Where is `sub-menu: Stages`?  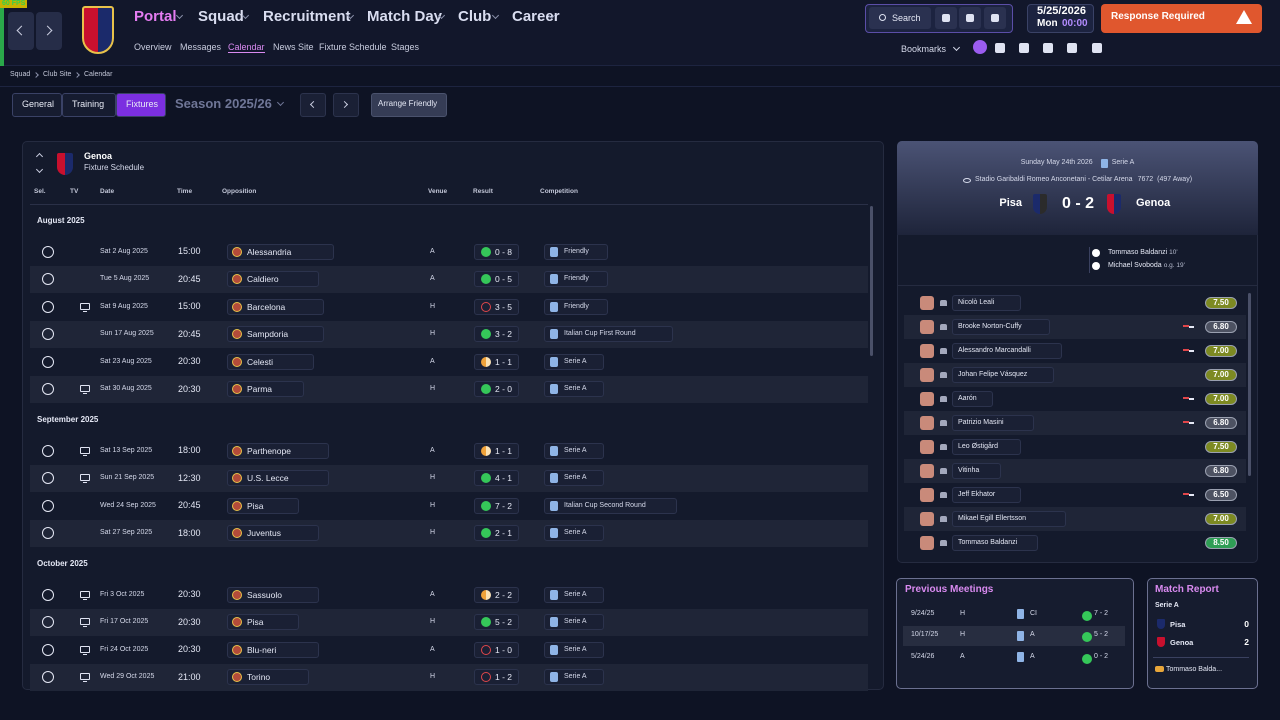 sub-menu: Stages is located at coordinates (405, 46).